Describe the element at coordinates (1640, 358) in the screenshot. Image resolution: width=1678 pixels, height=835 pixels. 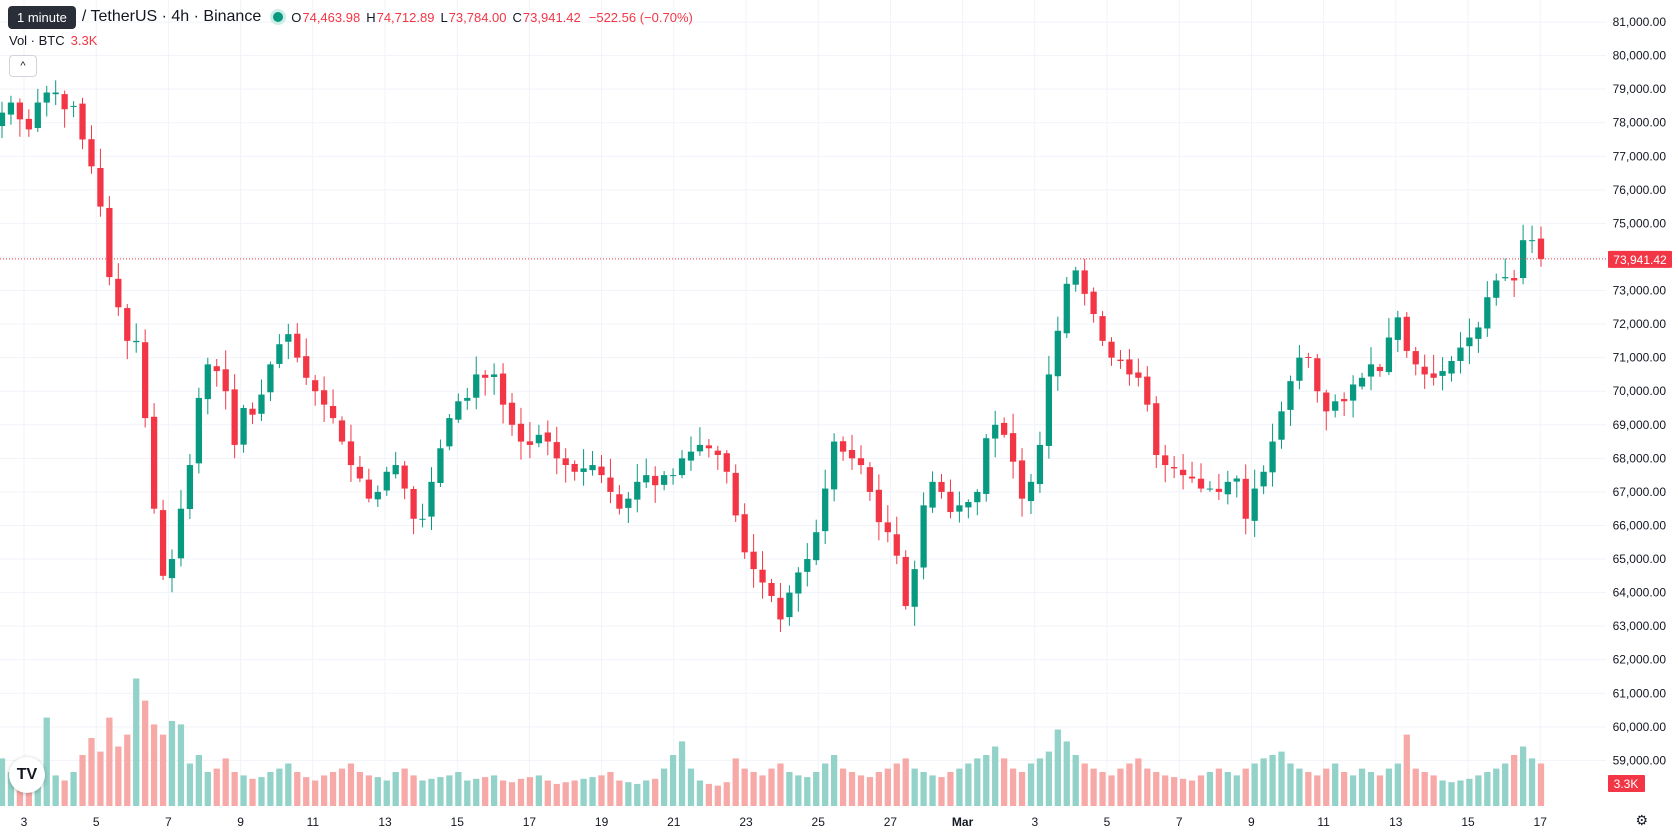
I see `price-tick-label: 71,000.00` at that location.